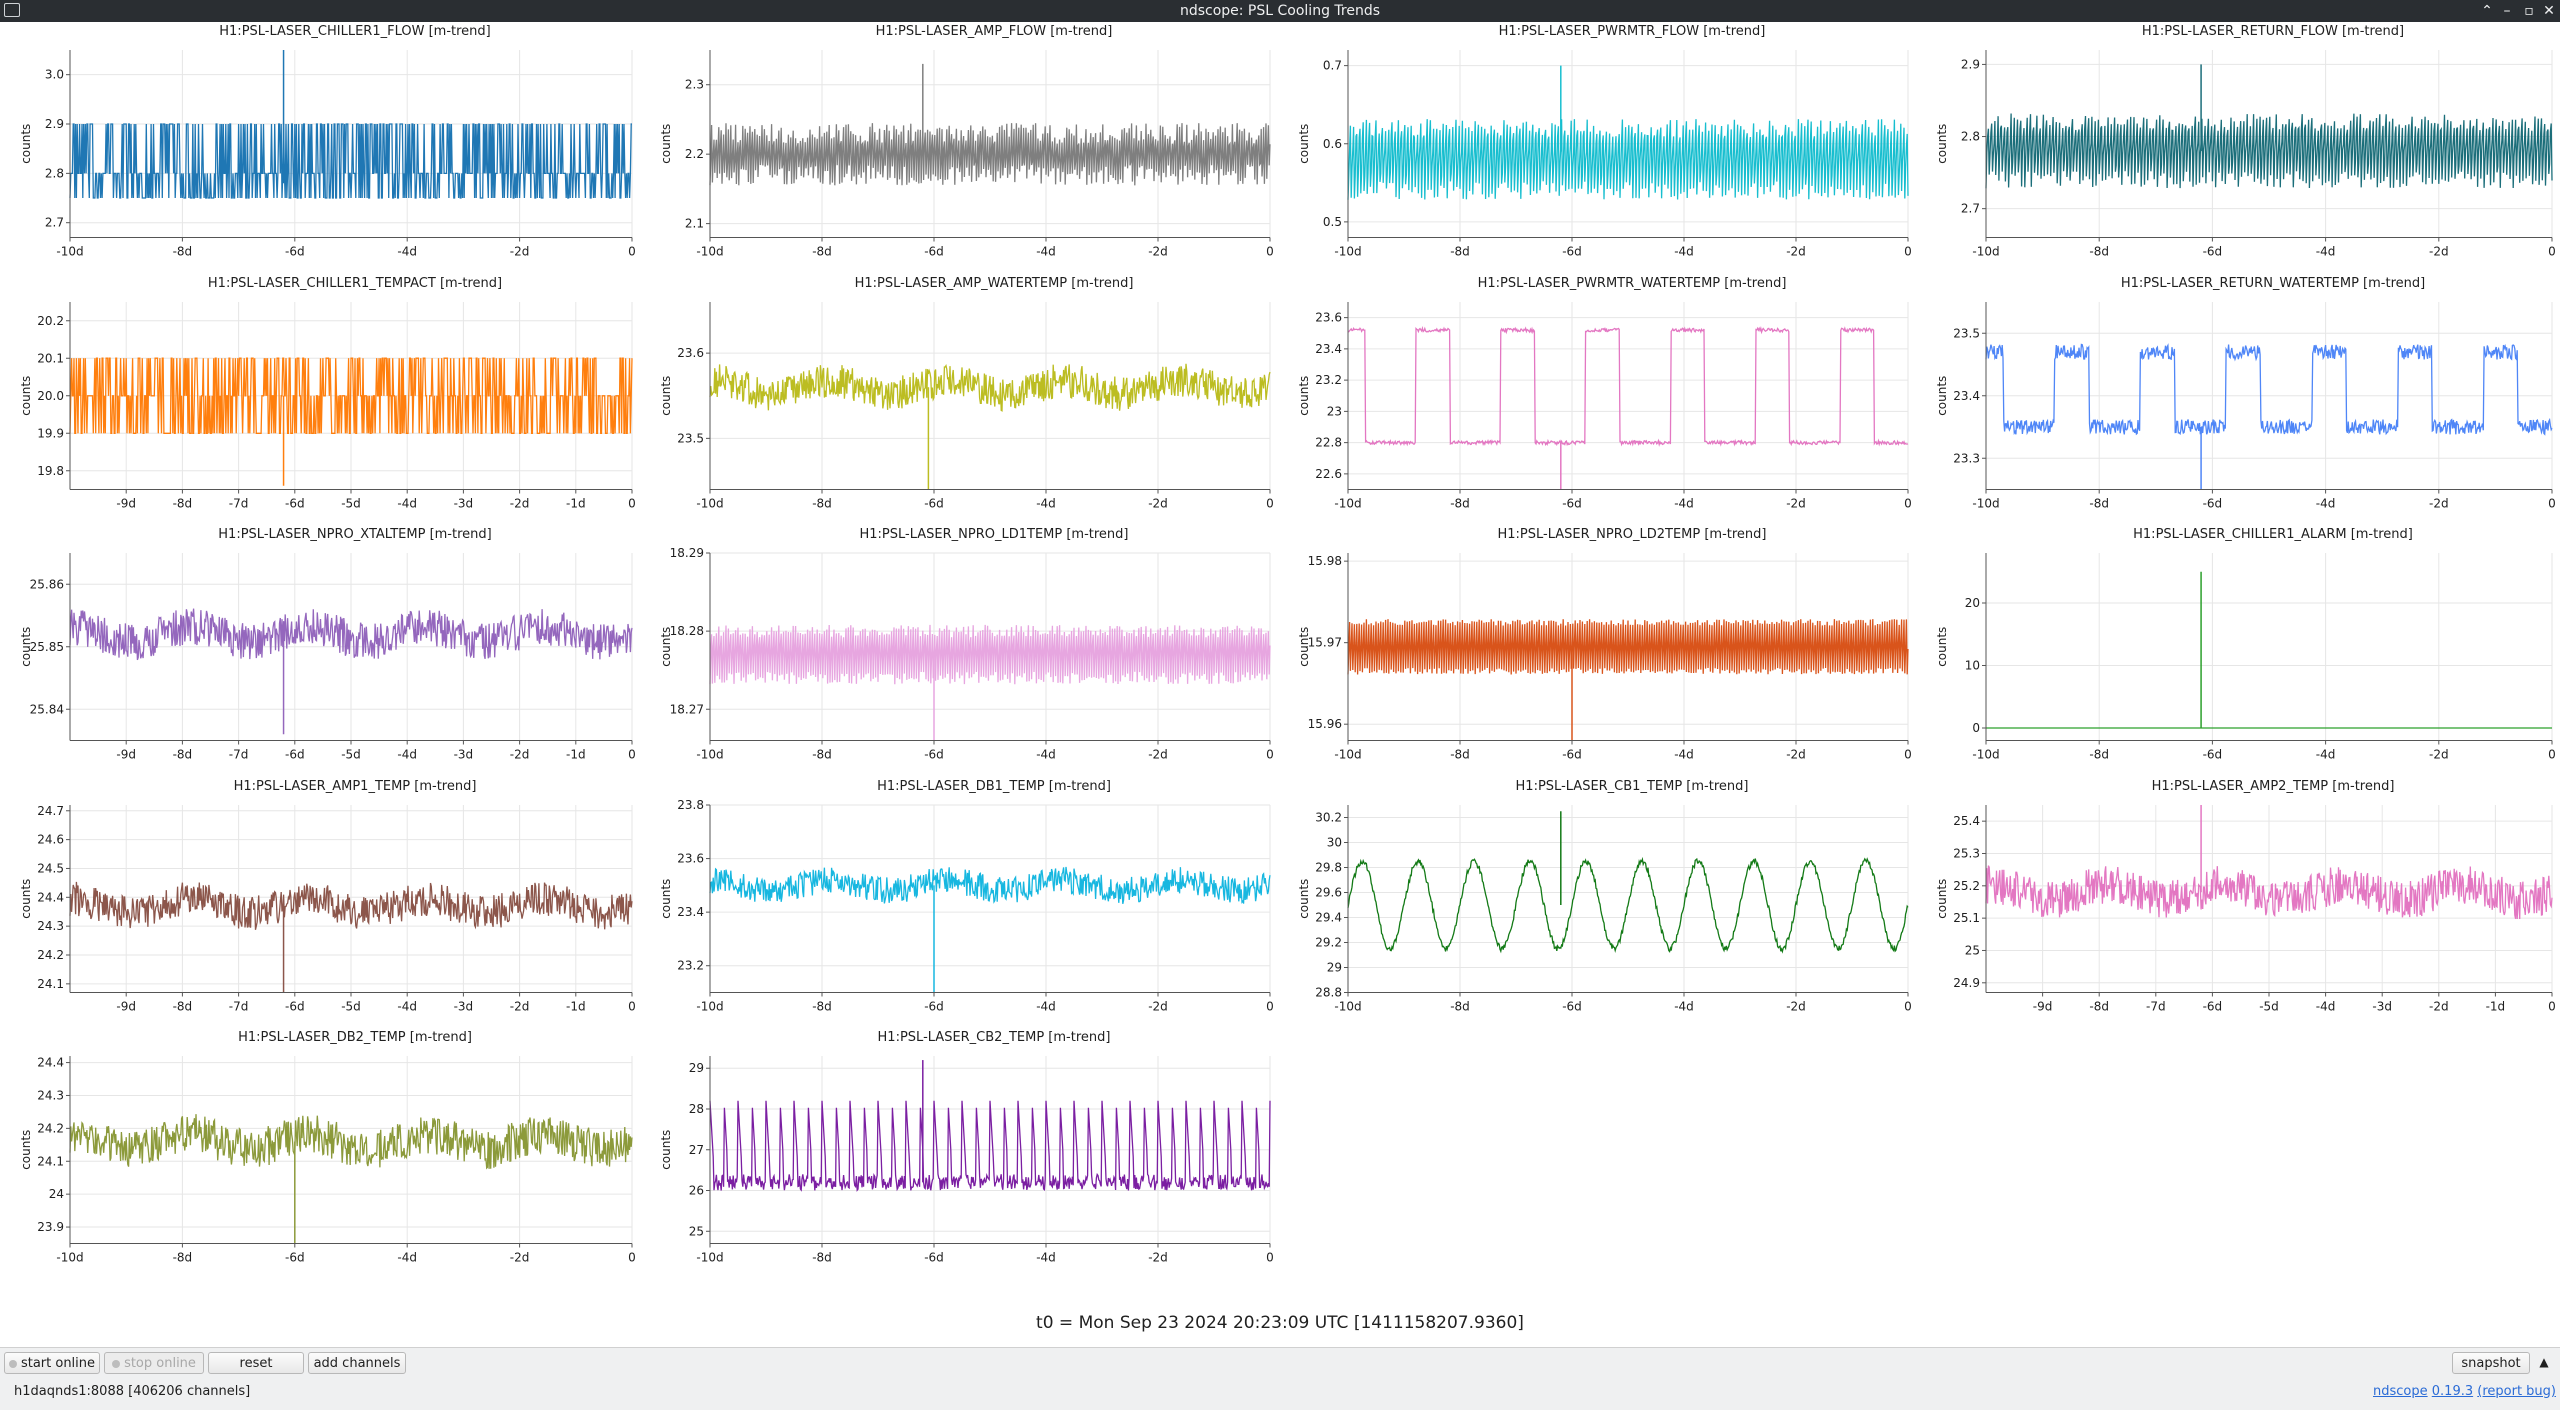 The width and height of the screenshot is (2560, 1410). Describe the element at coordinates (357, 1363) in the screenshot. I see `add-channels-button: add channels` at that location.